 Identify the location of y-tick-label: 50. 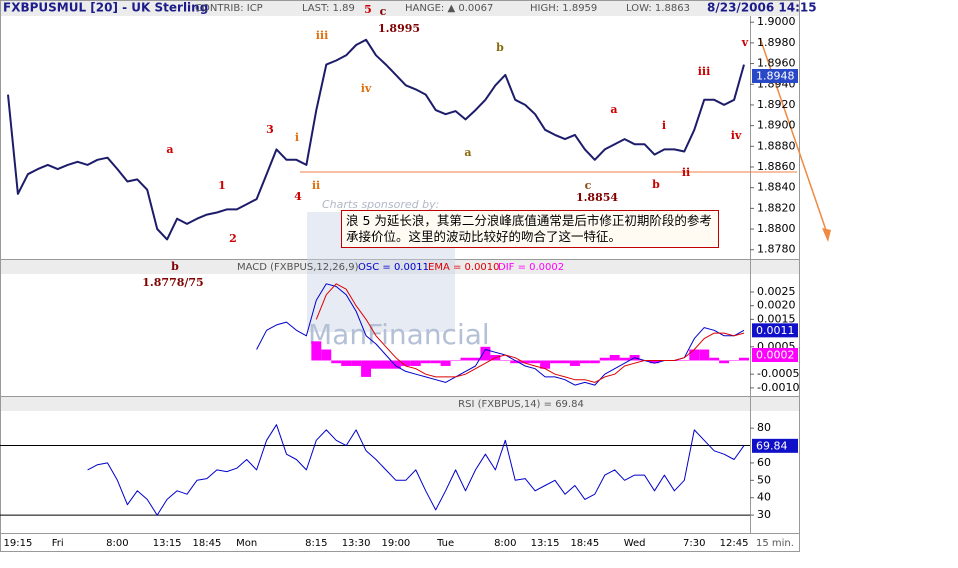
(764, 479).